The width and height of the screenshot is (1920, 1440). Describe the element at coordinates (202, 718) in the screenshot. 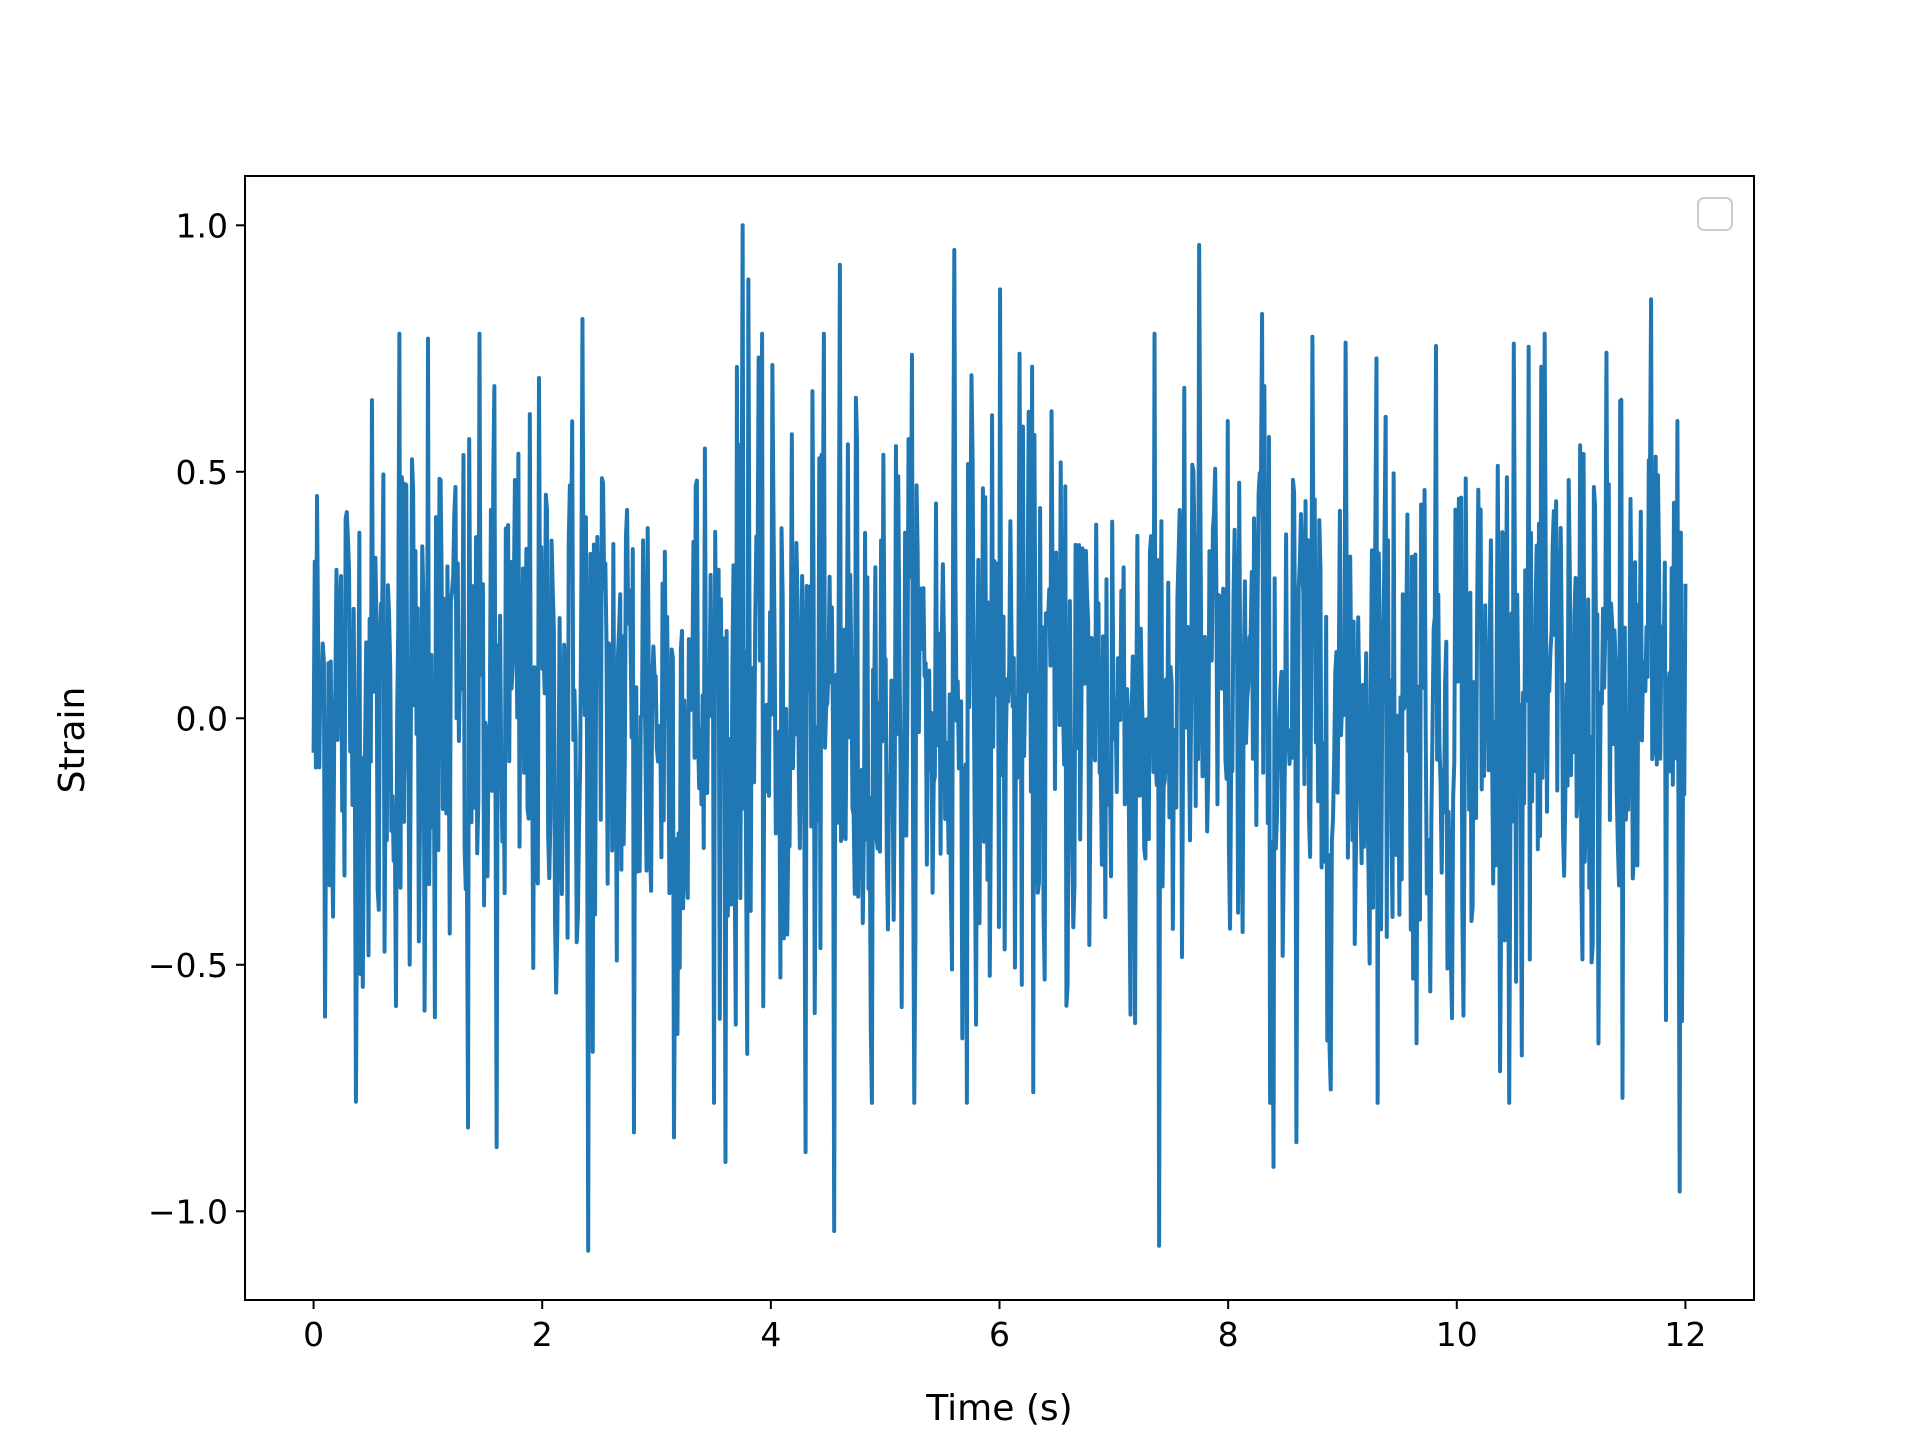

I see `y-tick-label: 0.0` at that location.